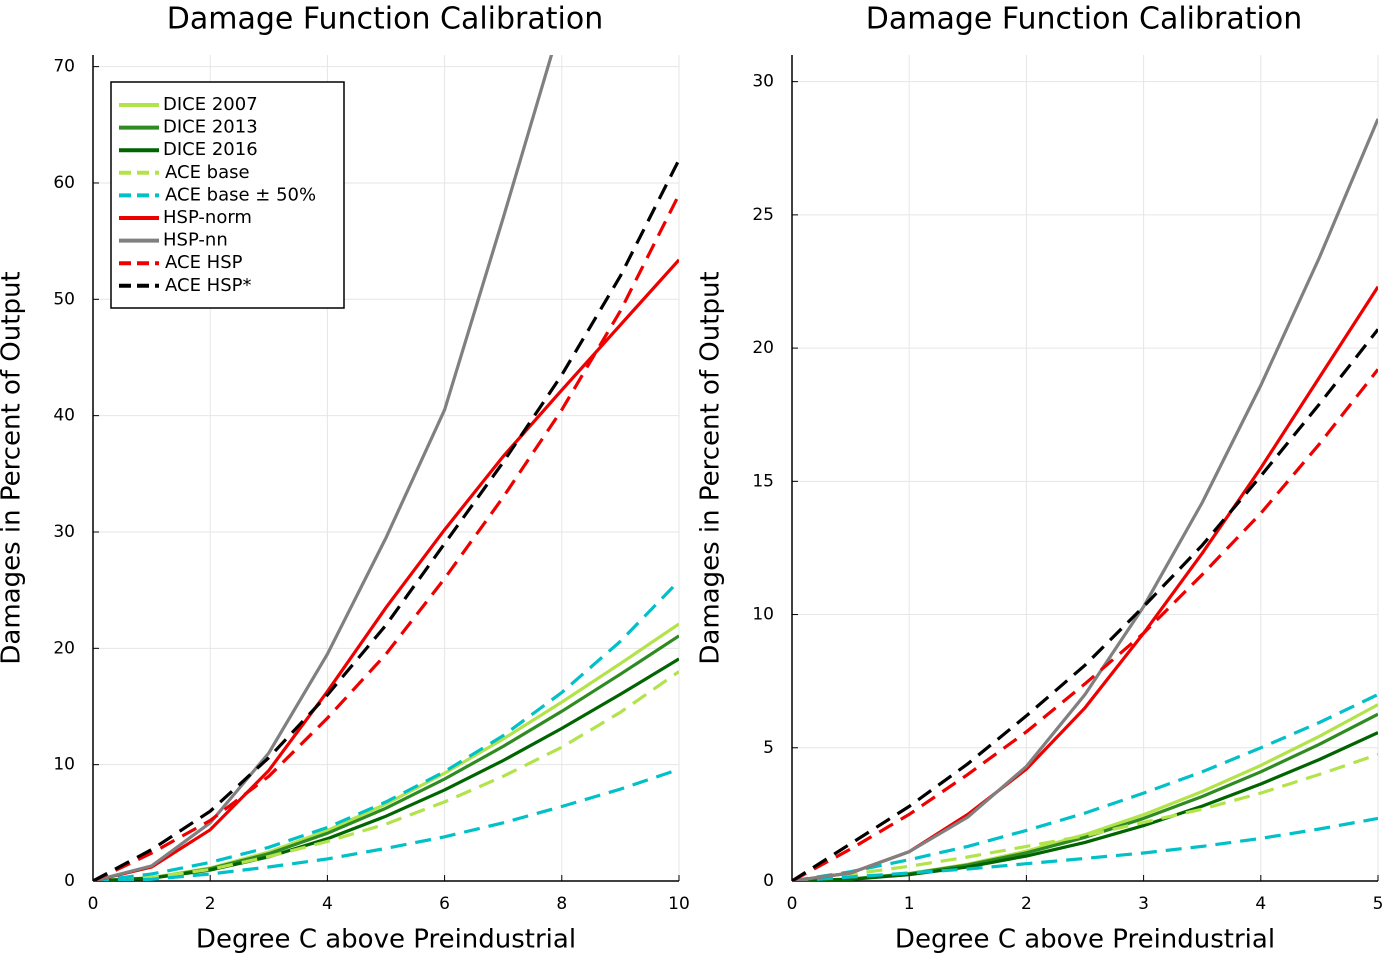 Image resolution: width=1395 pixels, height=962 pixels. I want to click on legend-label: ACE base, so click(207, 172).